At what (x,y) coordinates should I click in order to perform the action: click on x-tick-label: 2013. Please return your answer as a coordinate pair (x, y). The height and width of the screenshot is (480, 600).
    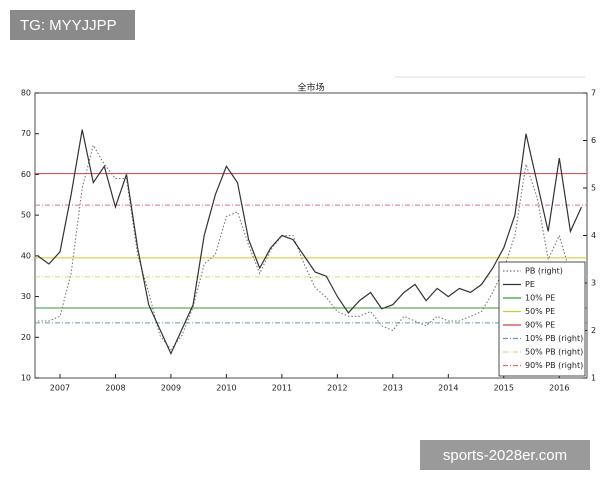
    Looking at the image, I should click on (393, 388).